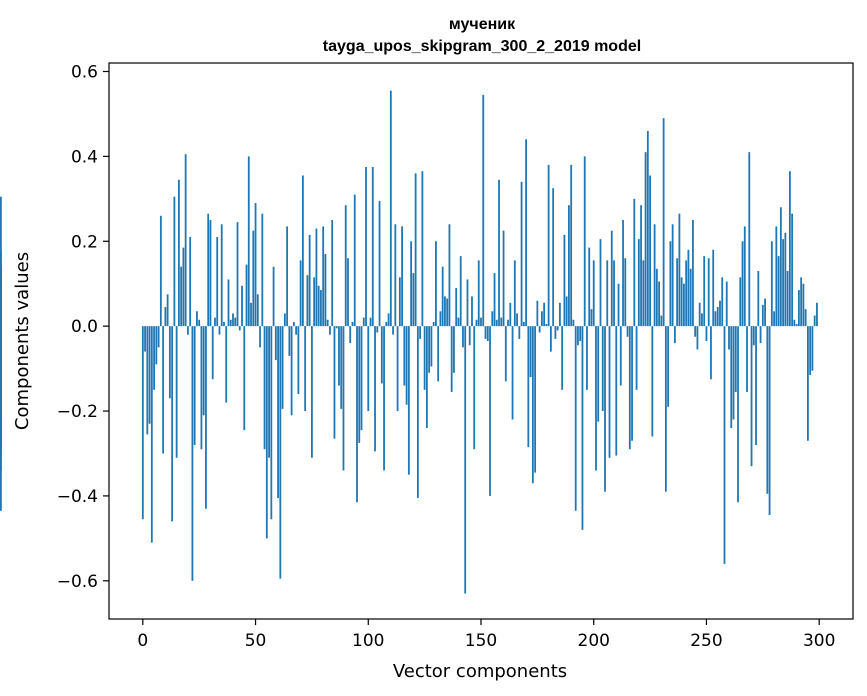 The image size is (867, 696). Describe the element at coordinates (77, 412) in the screenshot. I see `y-tick-label: −0.2` at that location.